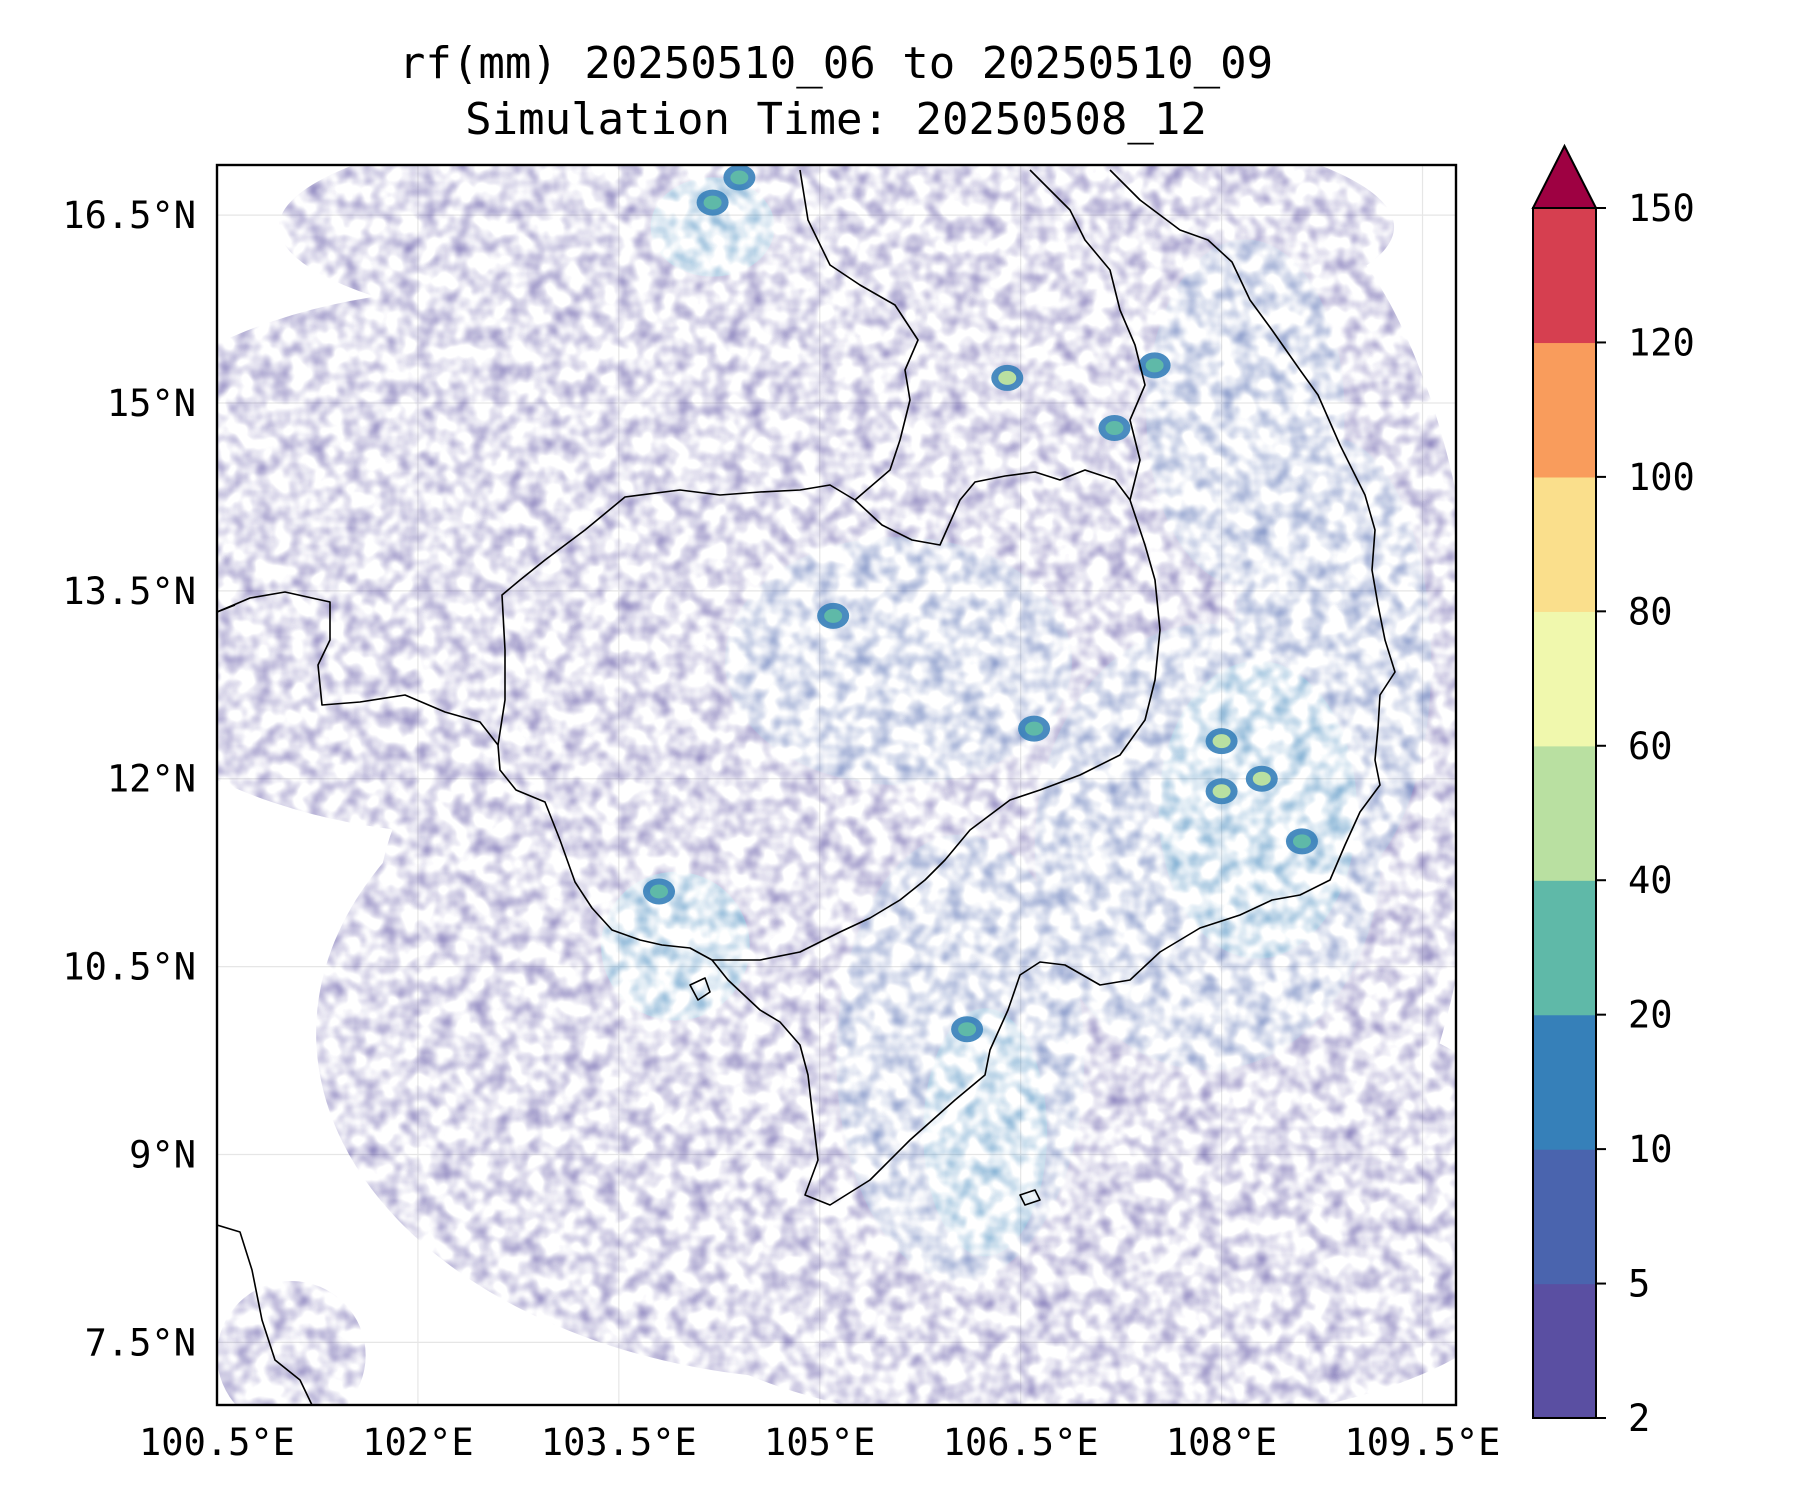 This screenshot has width=1800, height=1500. I want to click on latitude-ticks: 16.5°N 15°N 13.5°N 12°N 10.5°N 9°N 7.5°N, so click(129, 779).